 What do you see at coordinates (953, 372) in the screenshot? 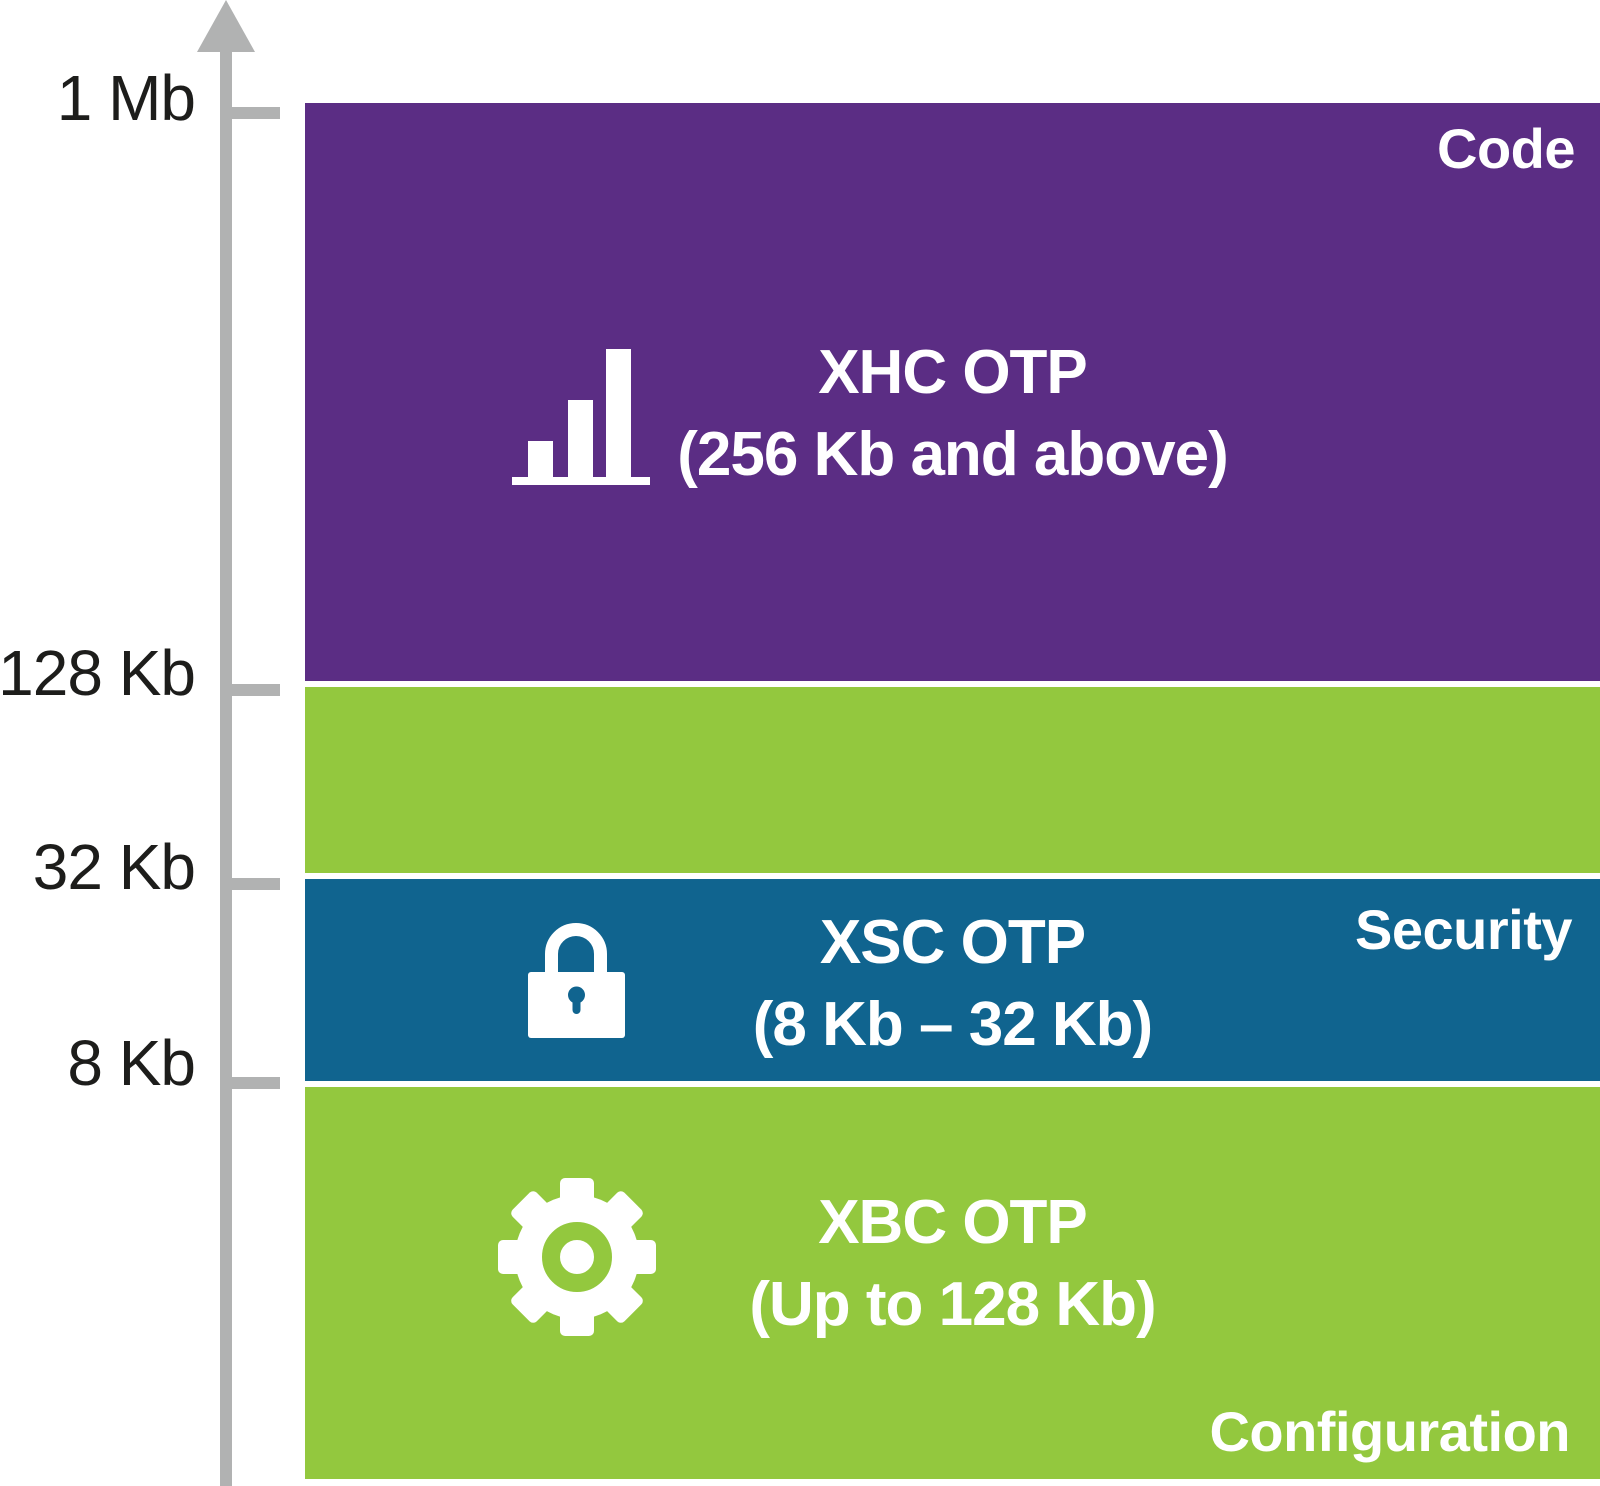
I see `band-code-title: XHC OTP` at bounding box center [953, 372].